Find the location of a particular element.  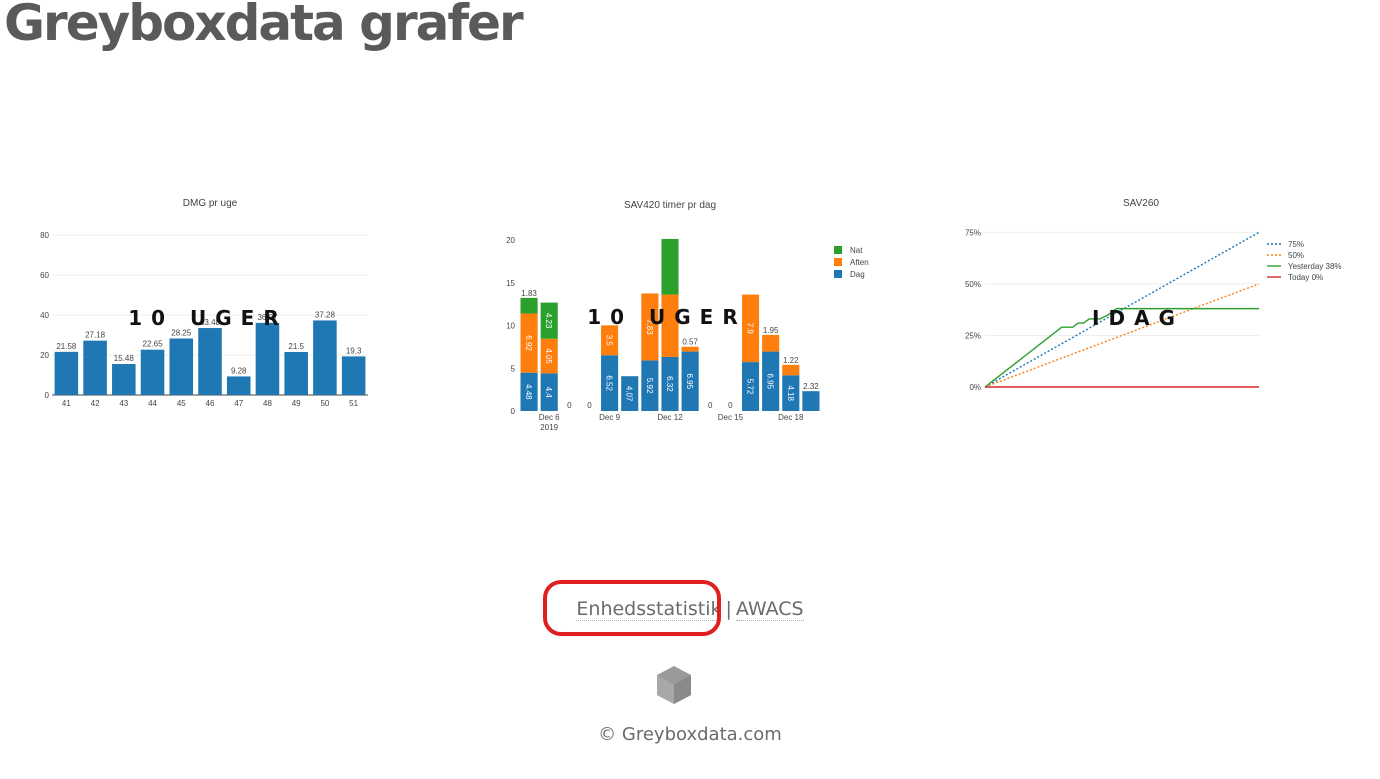

data-label: 19.3 is located at coordinates (354, 350).